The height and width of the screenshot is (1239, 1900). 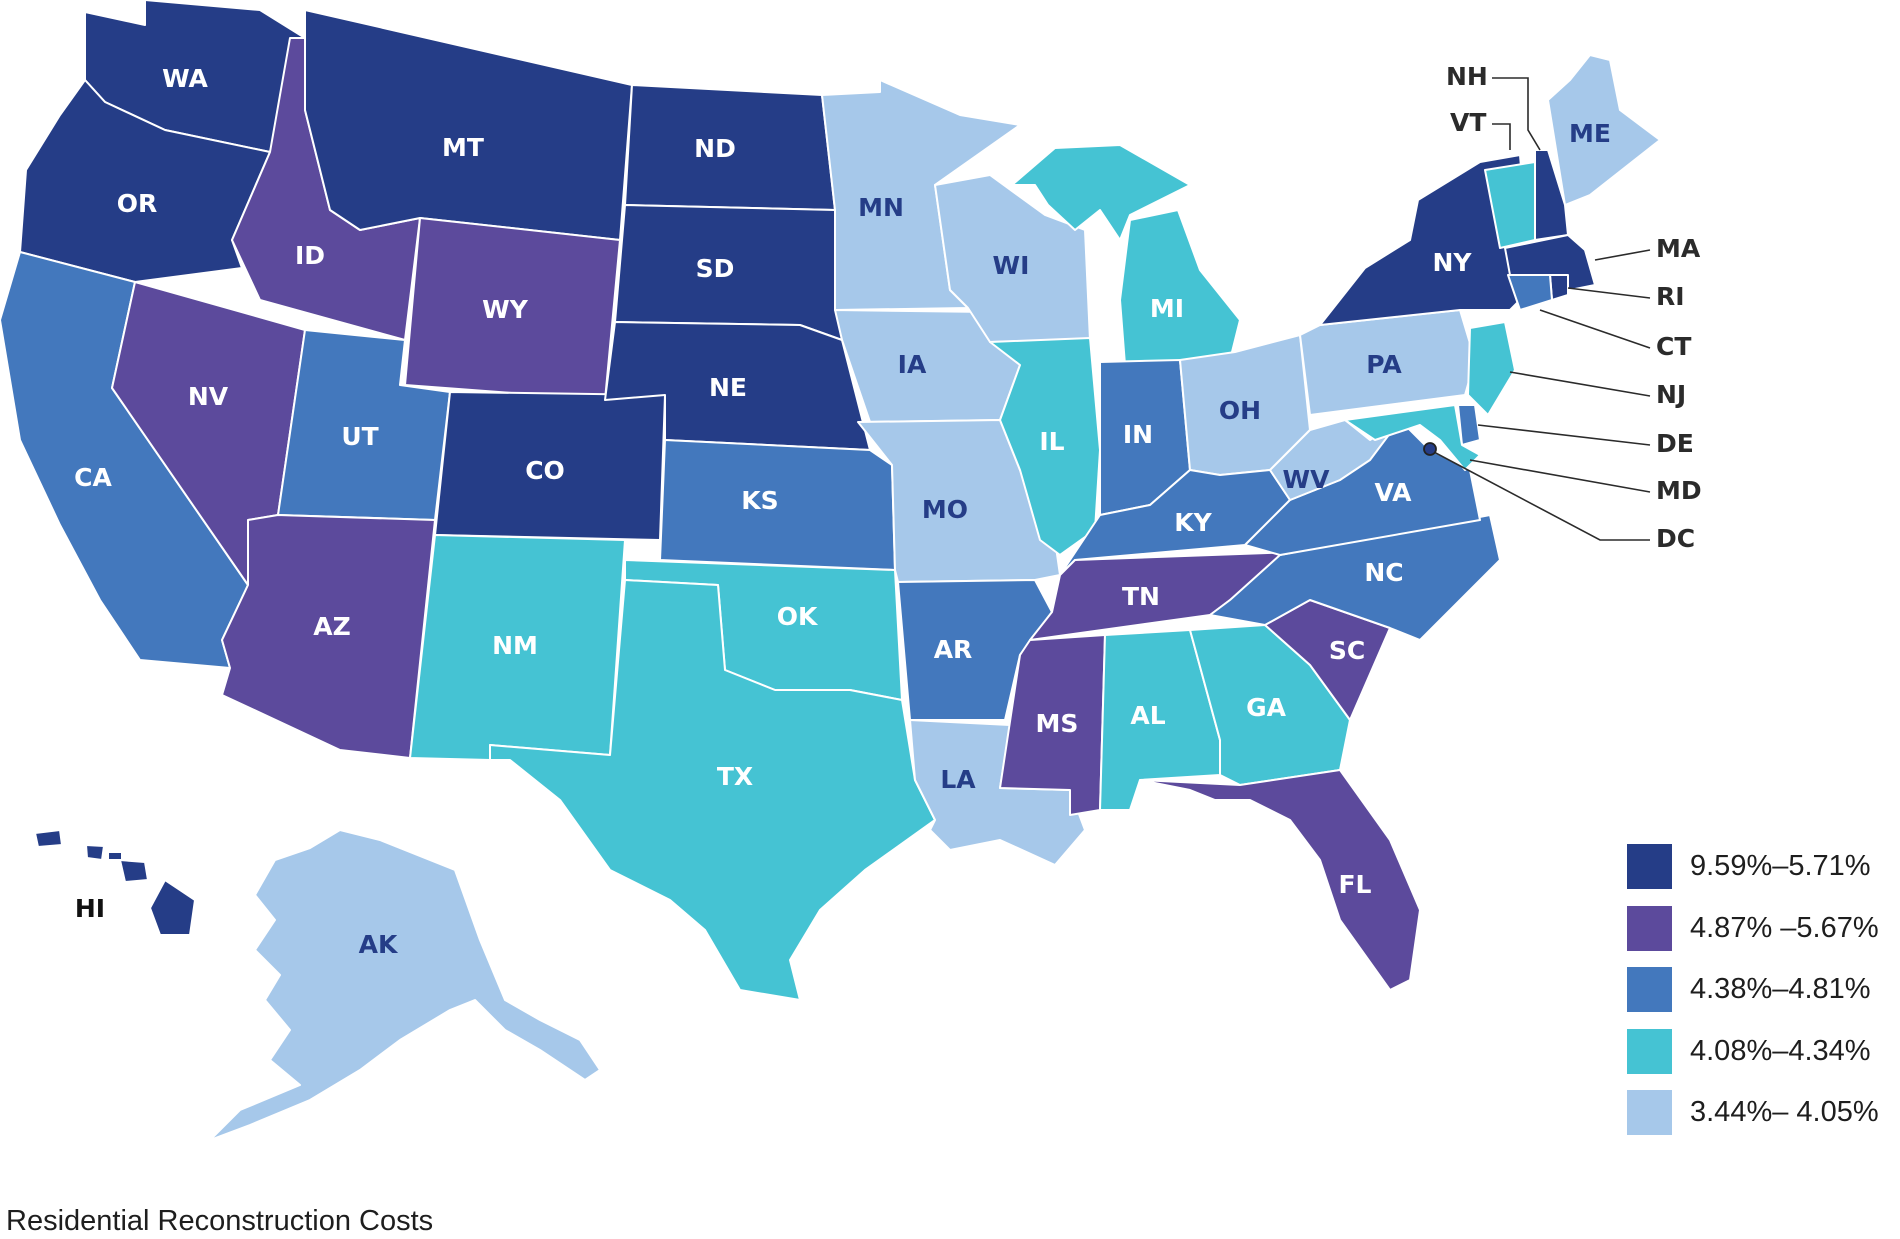 I want to click on leader-dc, so click(x=1540, y=495).